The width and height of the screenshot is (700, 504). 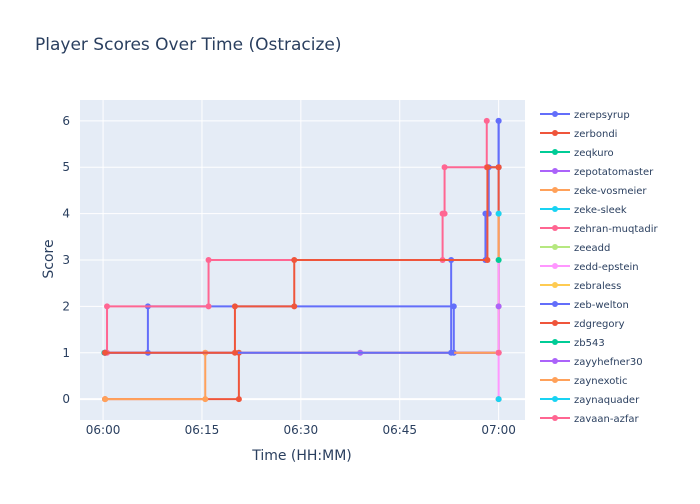 What do you see at coordinates (607, 400) in the screenshot?
I see `legend-label: zaynaquader` at bounding box center [607, 400].